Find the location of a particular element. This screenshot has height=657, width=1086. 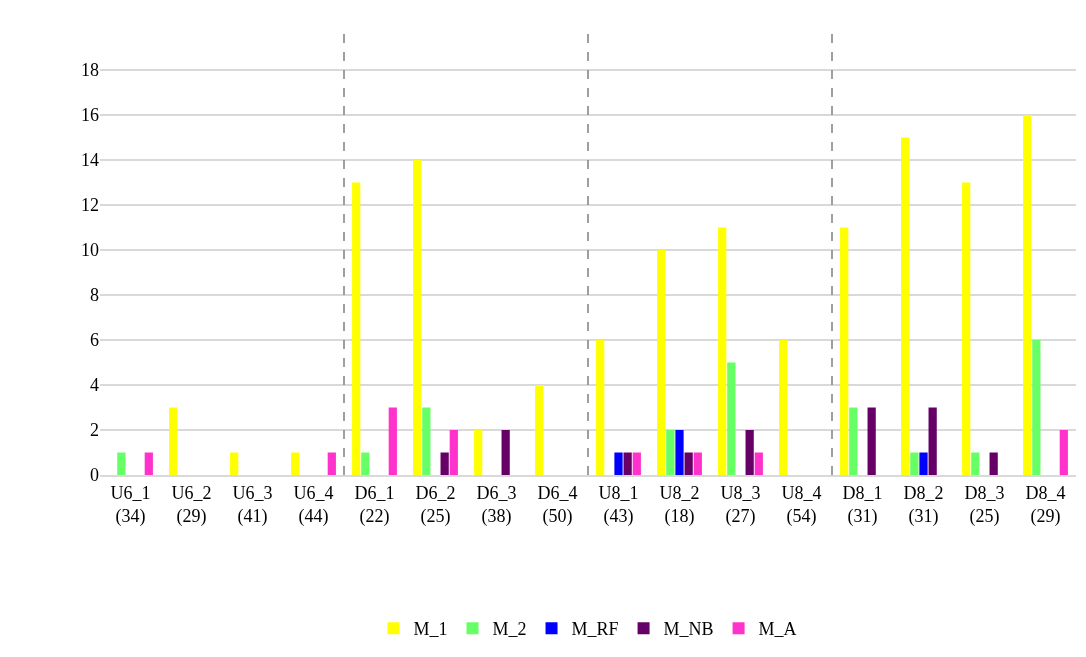

x-tick-label: U8_1 (43) is located at coordinates (618, 504).